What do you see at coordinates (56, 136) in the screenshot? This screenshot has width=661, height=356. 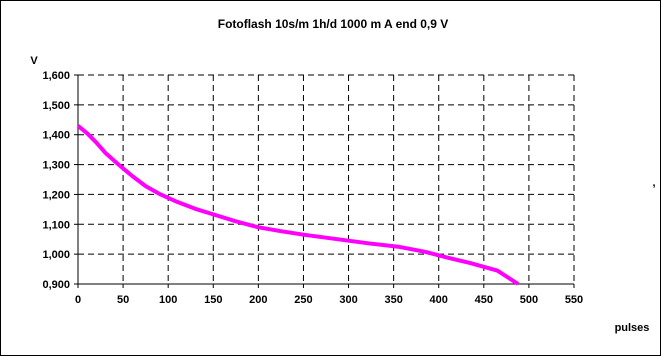 I see `y-tick-label: 1,400` at bounding box center [56, 136].